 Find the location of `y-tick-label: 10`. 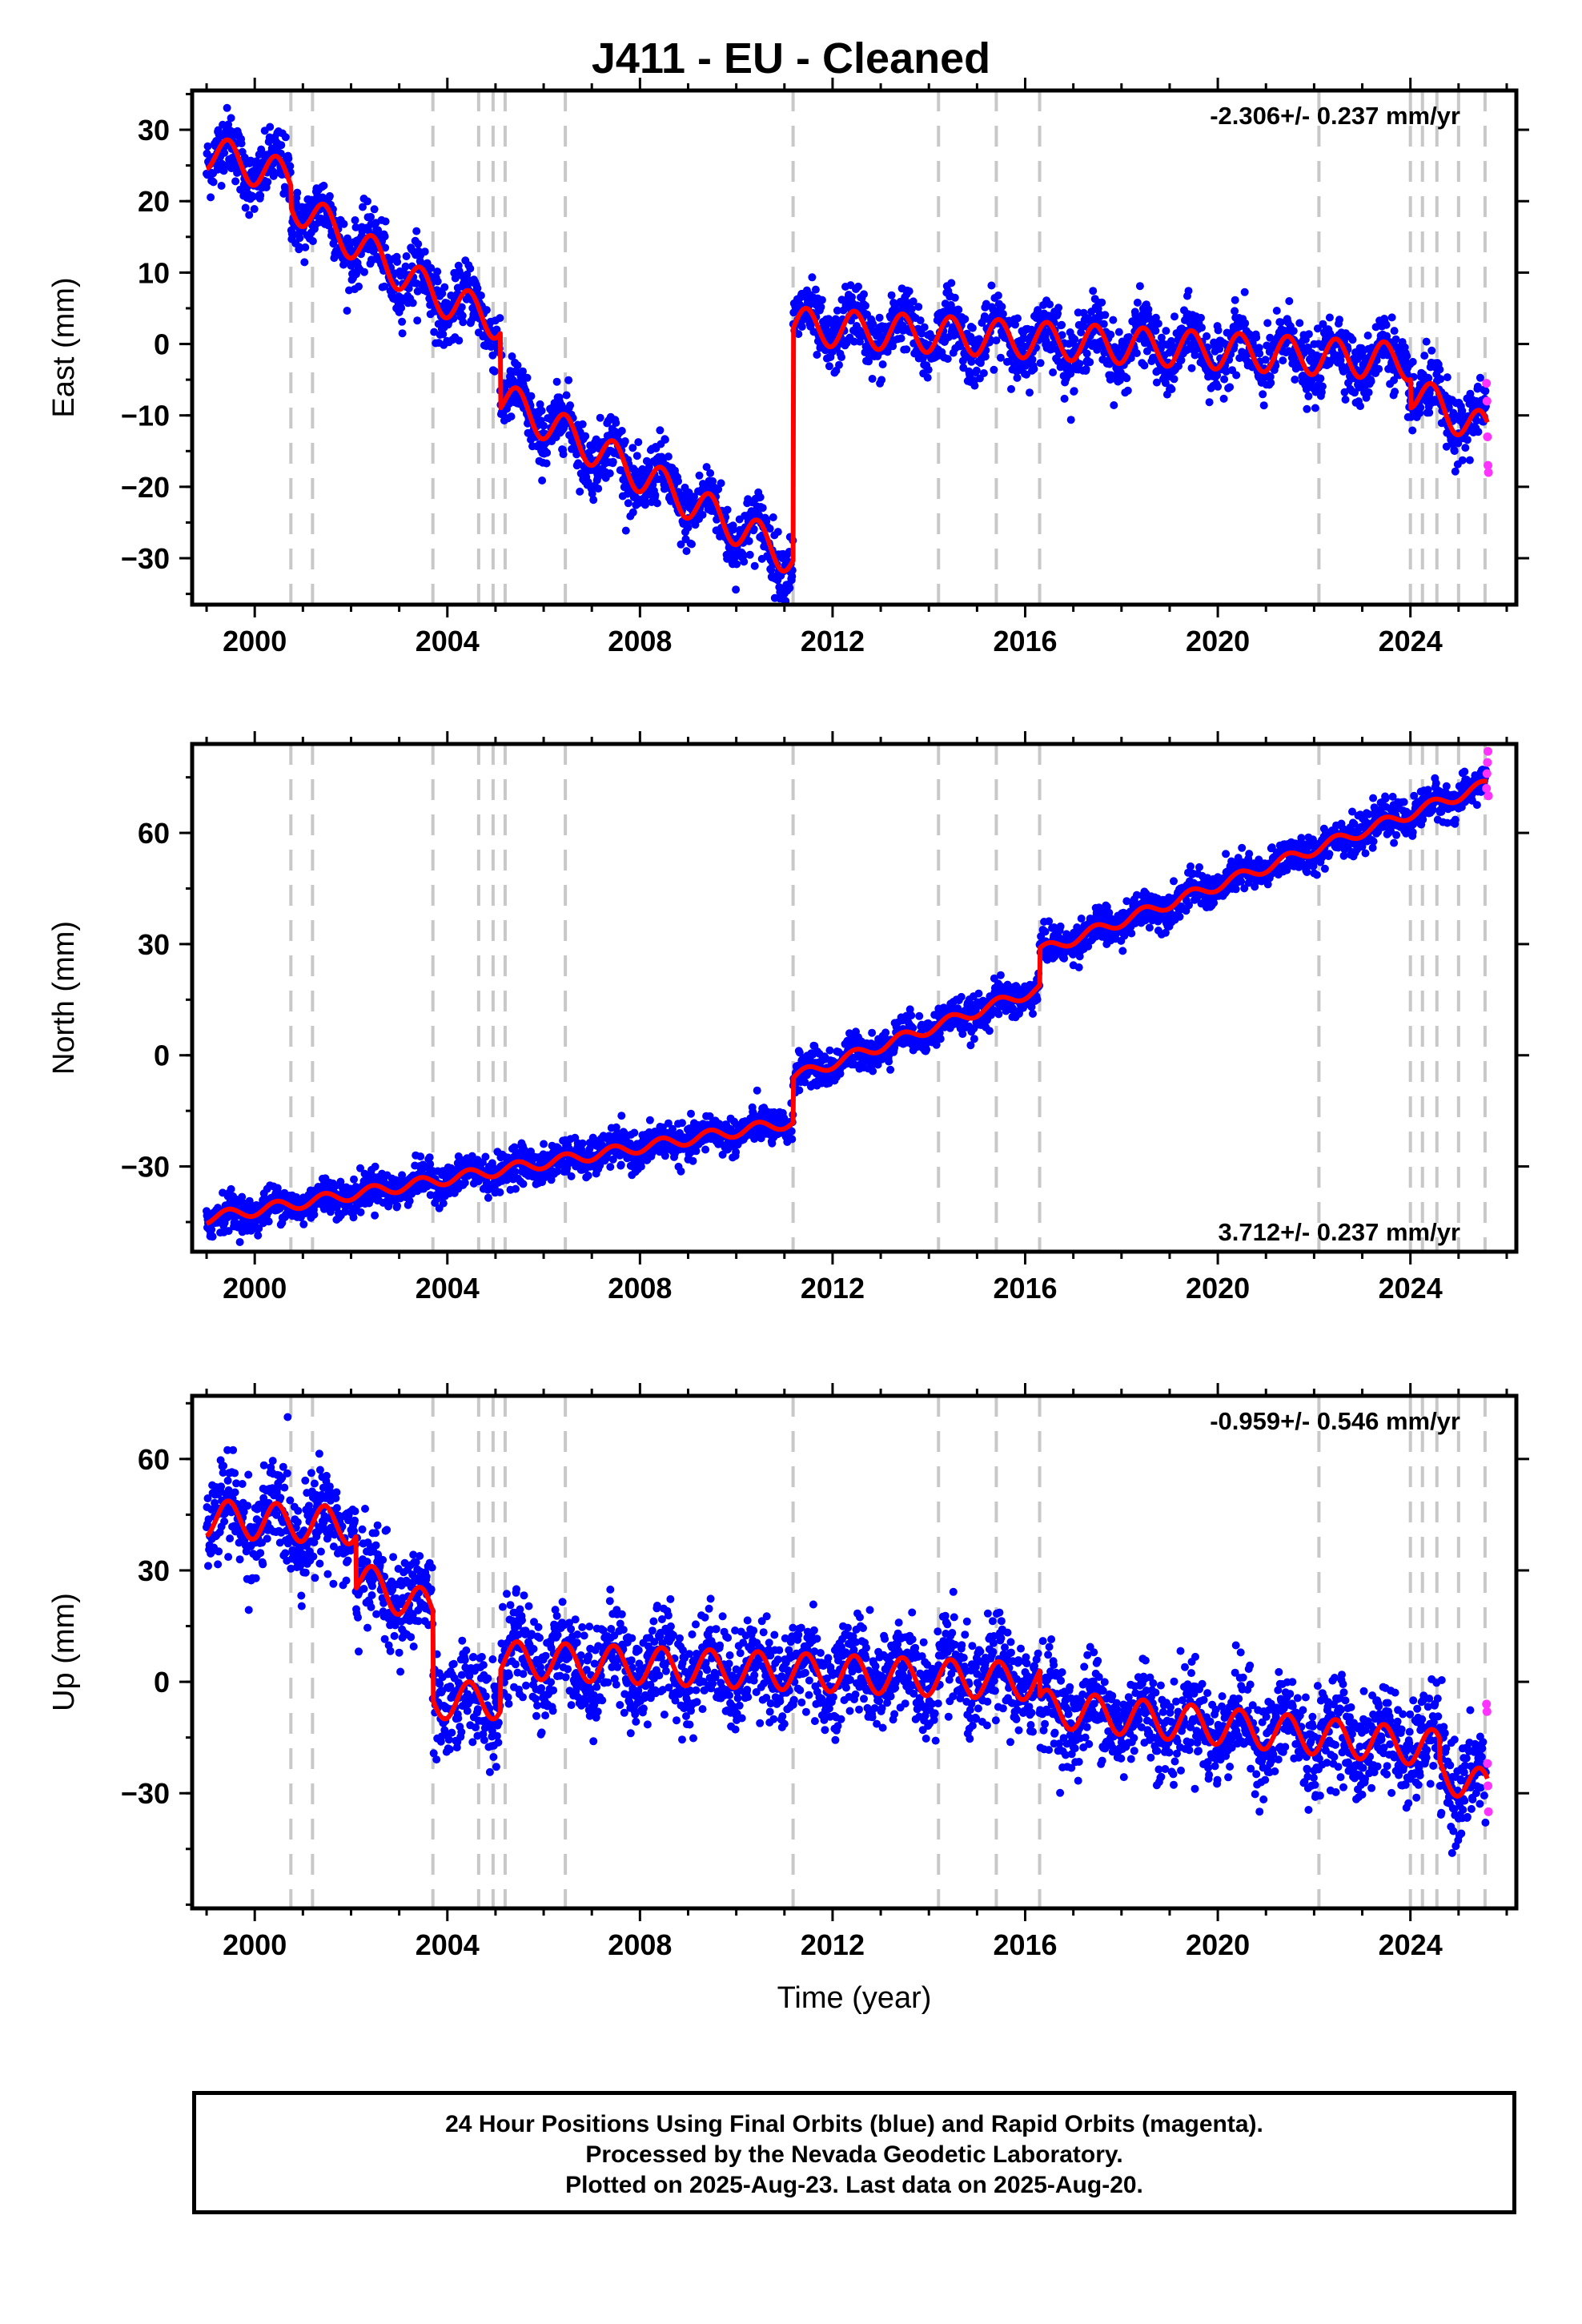

y-tick-label: 10 is located at coordinates (154, 272).